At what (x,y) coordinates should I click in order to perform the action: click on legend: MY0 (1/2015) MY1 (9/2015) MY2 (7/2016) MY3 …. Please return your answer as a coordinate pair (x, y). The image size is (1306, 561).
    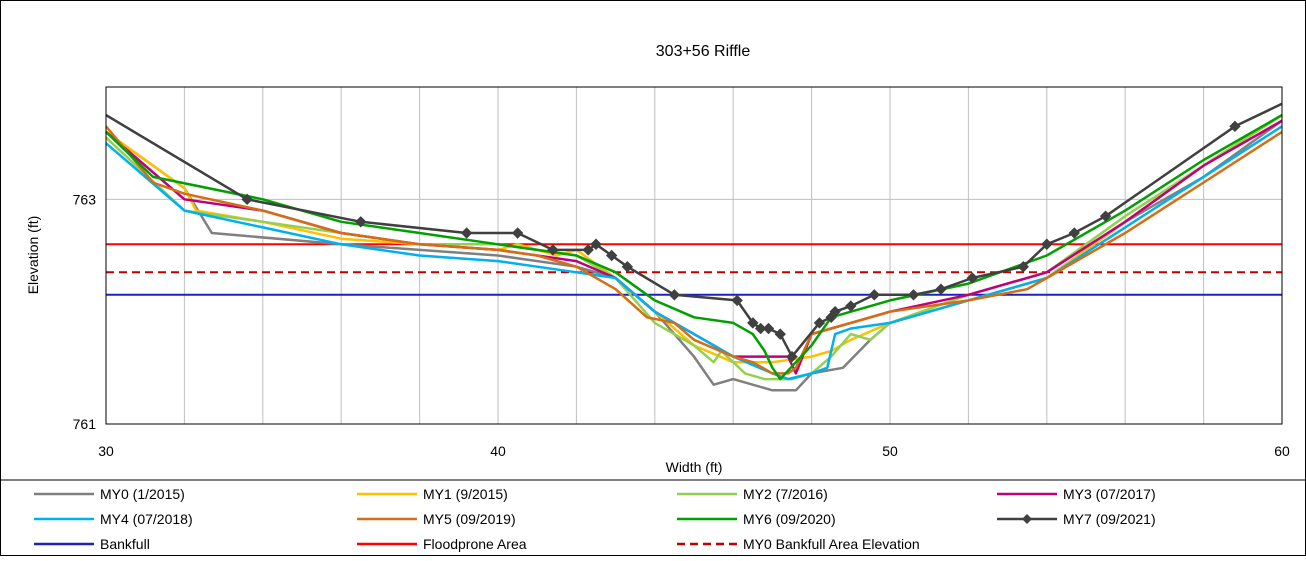
    Looking at the image, I should click on (595, 519).